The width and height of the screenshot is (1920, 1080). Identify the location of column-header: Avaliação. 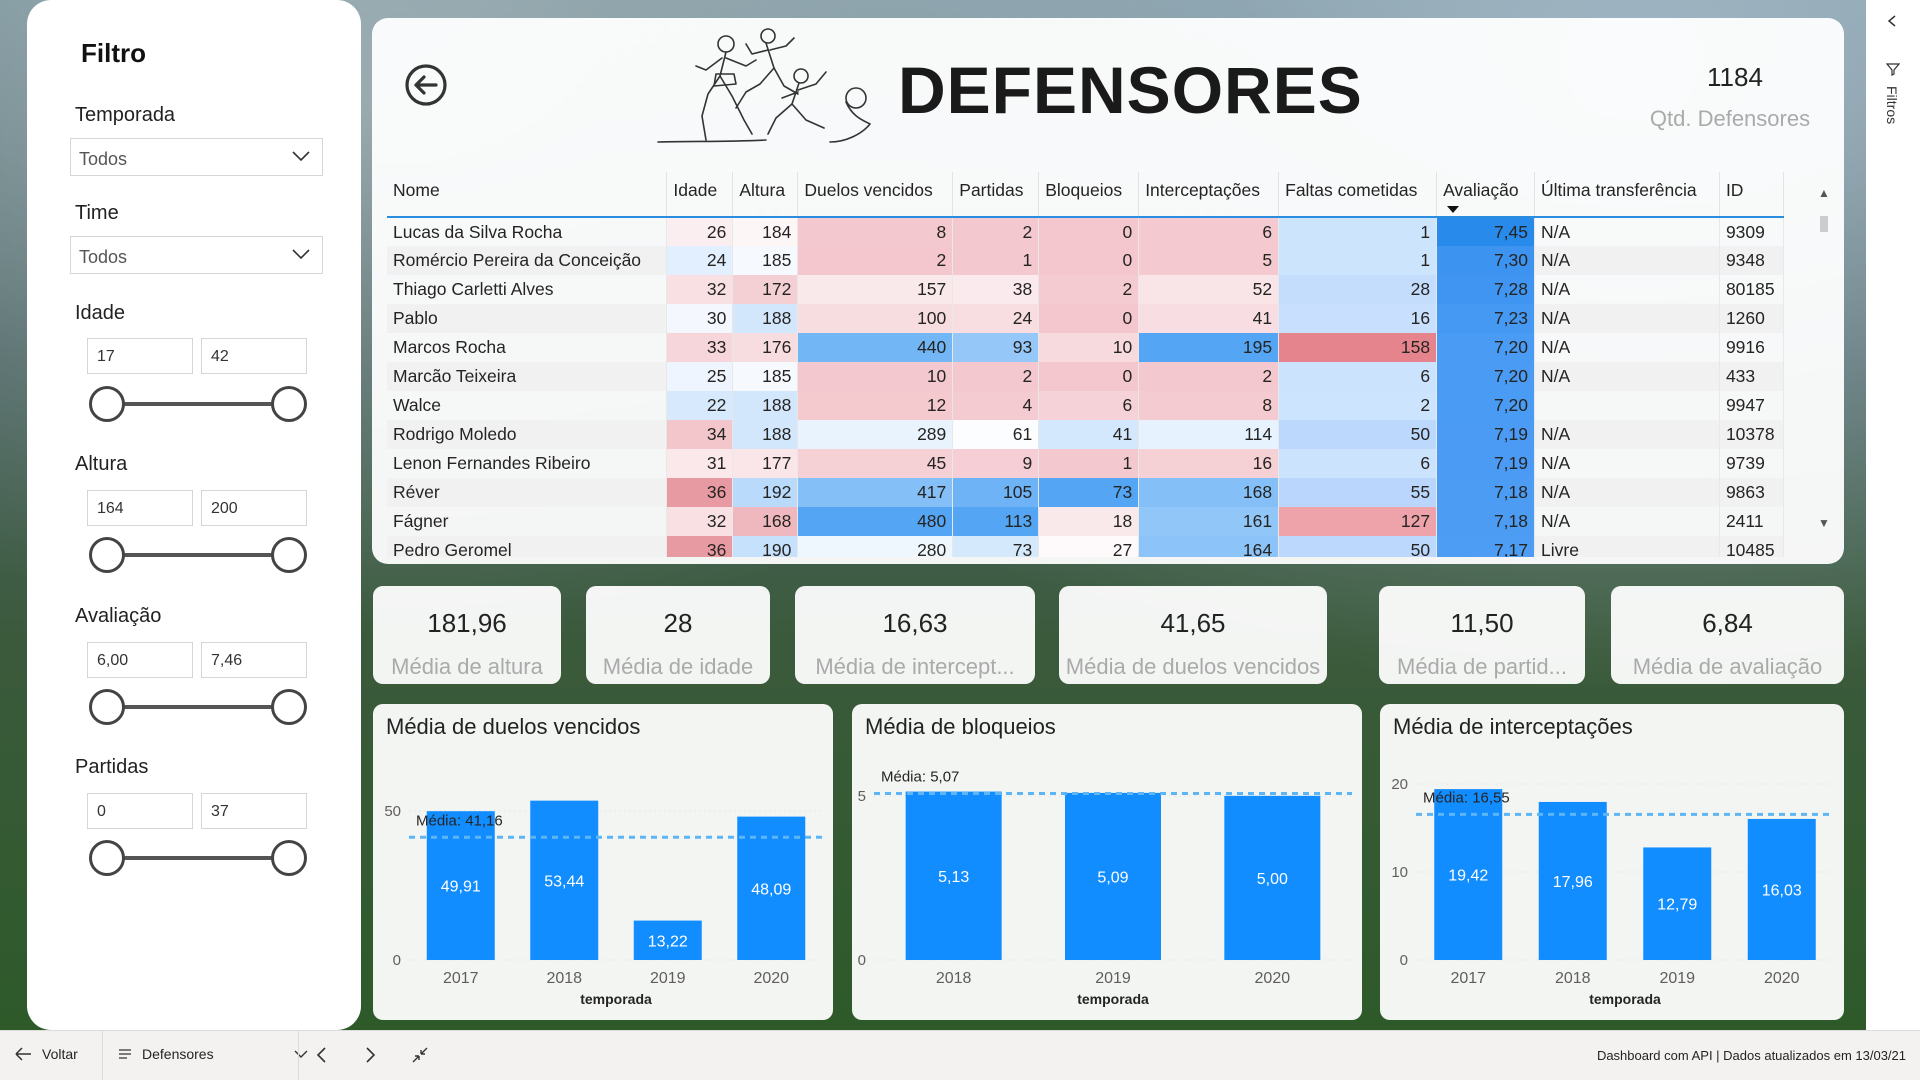
(1486, 195).